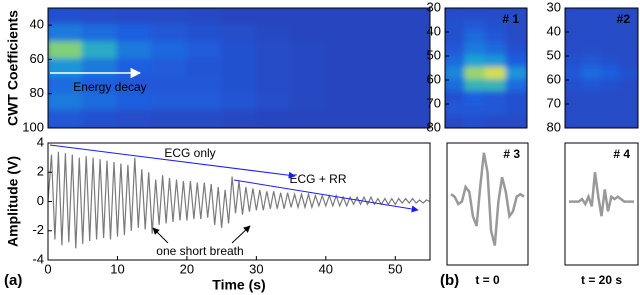  Describe the element at coordinates (511, 154) in the screenshot. I see `panel-title: # 3` at that location.